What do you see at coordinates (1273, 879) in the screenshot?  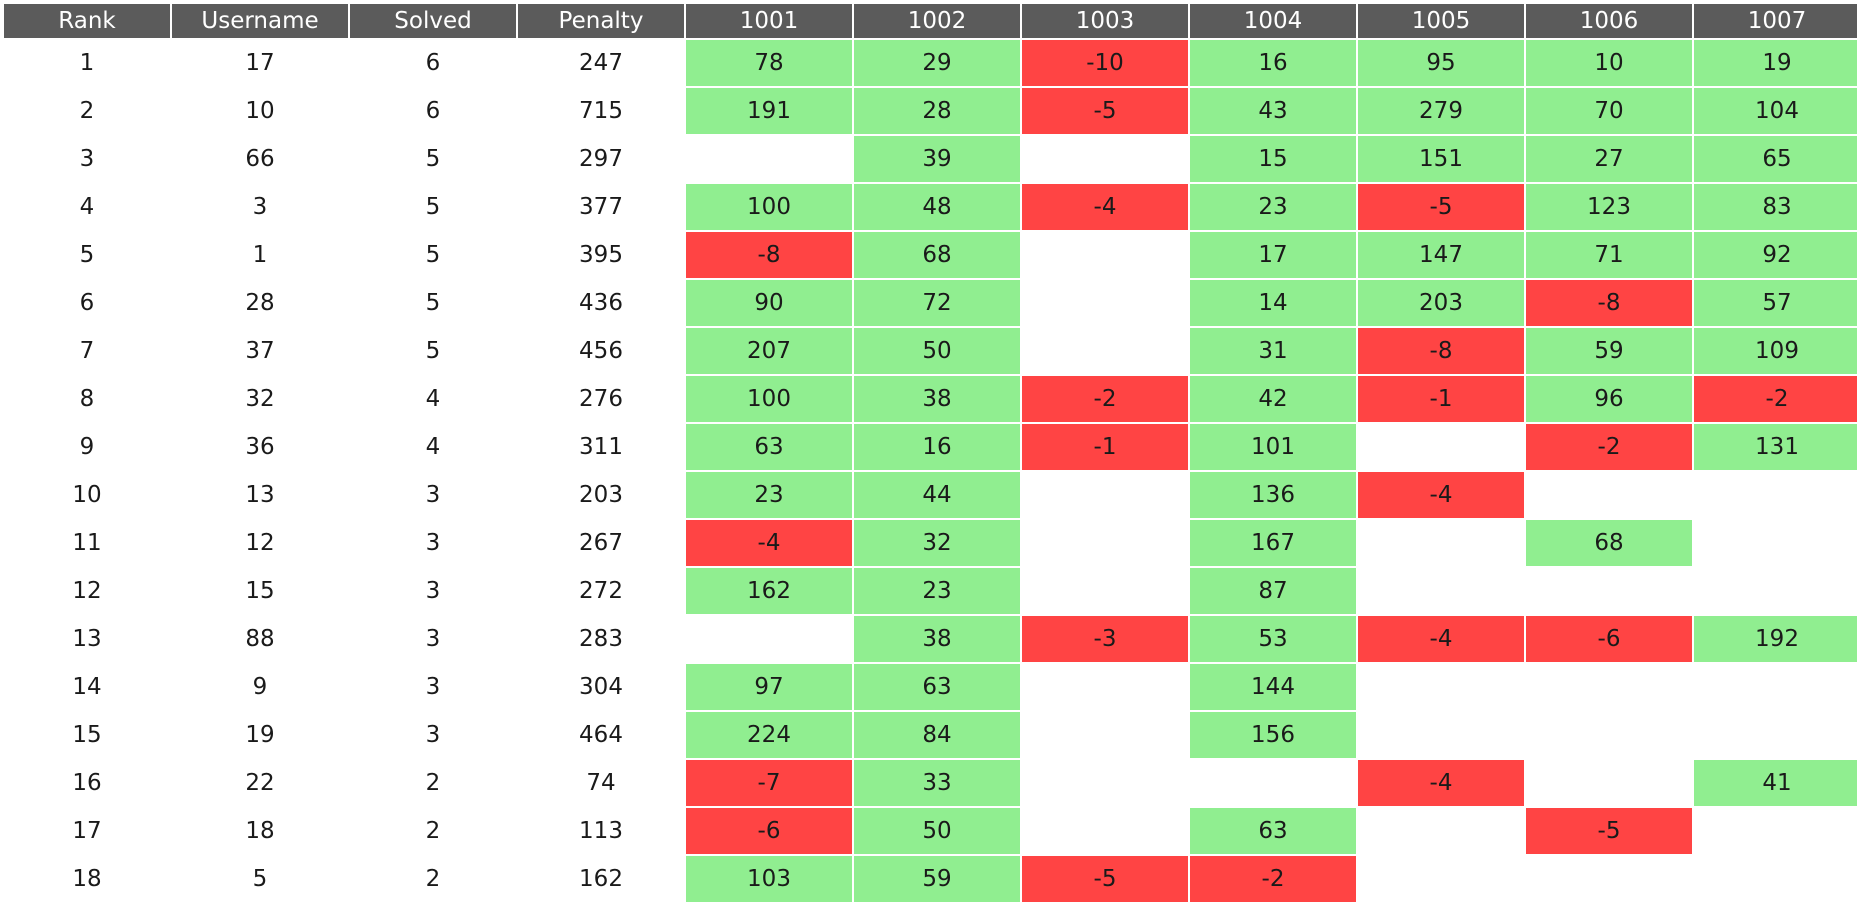 I see `problem-cell-1004: -2` at bounding box center [1273, 879].